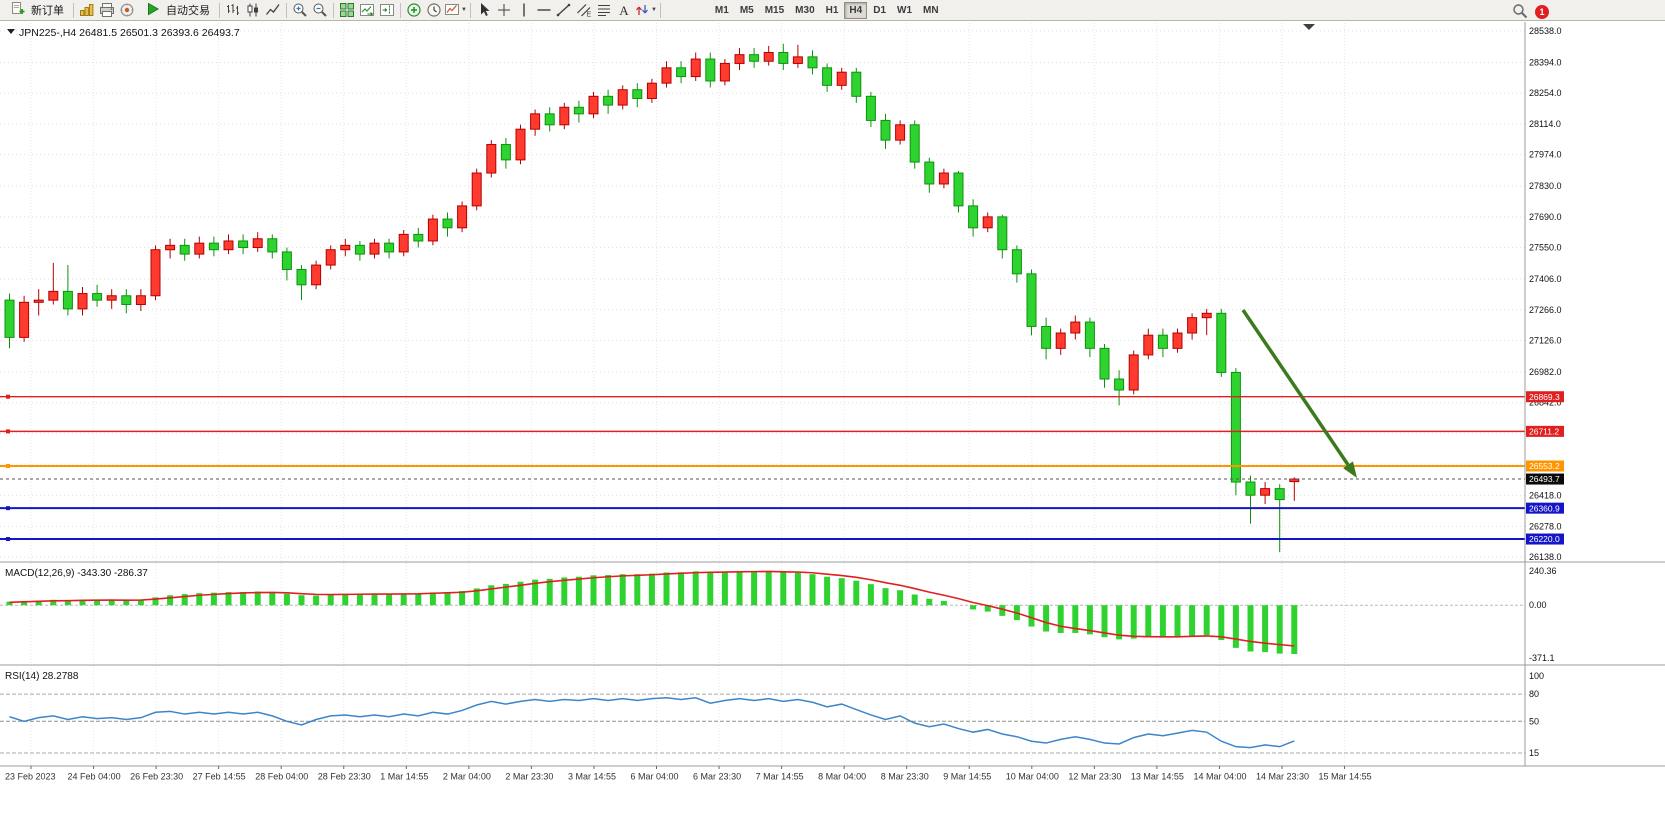 The width and height of the screenshot is (1665, 837). I want to click on cursor-icon, so click(484, 10).